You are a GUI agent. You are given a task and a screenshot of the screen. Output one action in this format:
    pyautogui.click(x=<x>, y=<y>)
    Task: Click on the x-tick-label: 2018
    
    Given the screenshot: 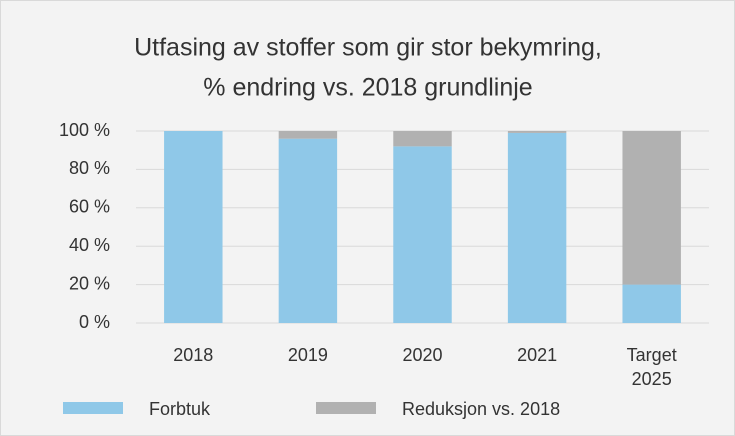 What is the action you would take?
    pyautogui.click(x=193, y=355)
    